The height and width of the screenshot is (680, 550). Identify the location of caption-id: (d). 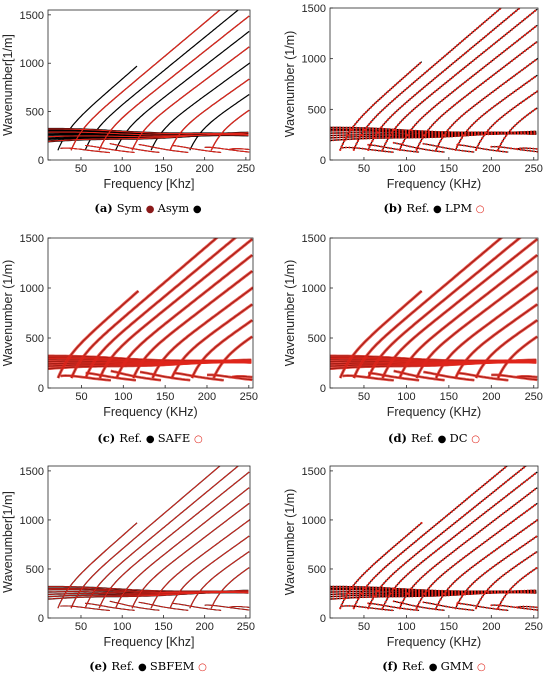
(399, 438).